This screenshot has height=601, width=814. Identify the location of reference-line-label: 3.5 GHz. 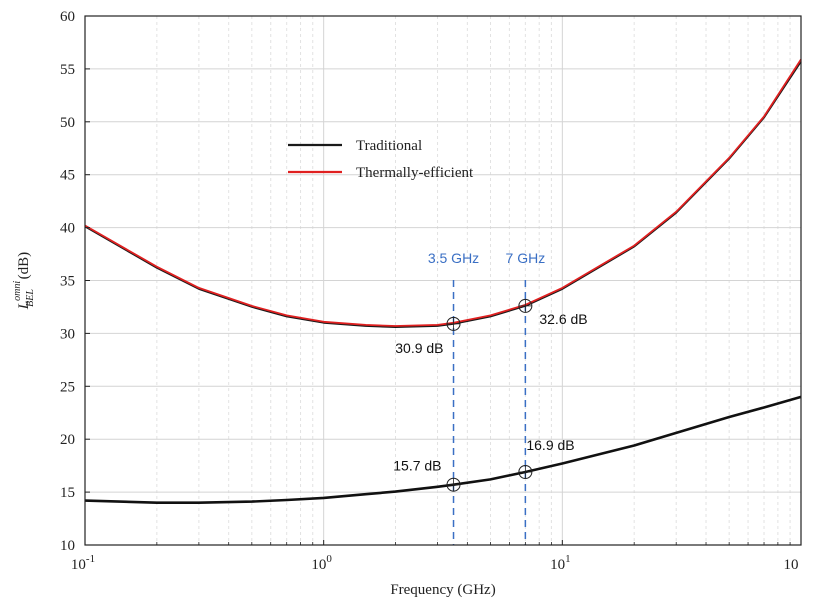
(453, 258).